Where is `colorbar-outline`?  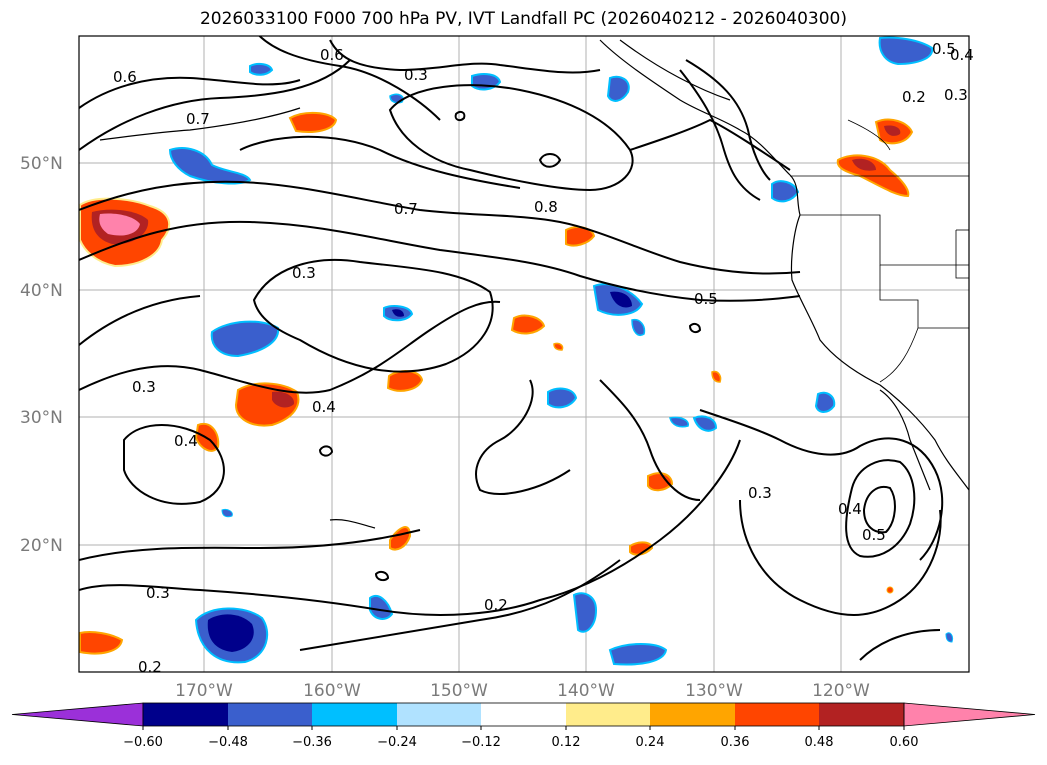
colorbar-outline is located at coordinates (523, 714).